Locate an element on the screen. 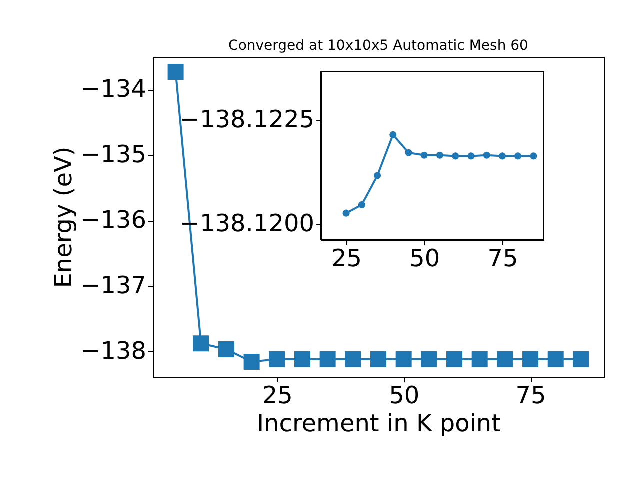  y-tick-label: −138 is located at coordinates (113, 350).